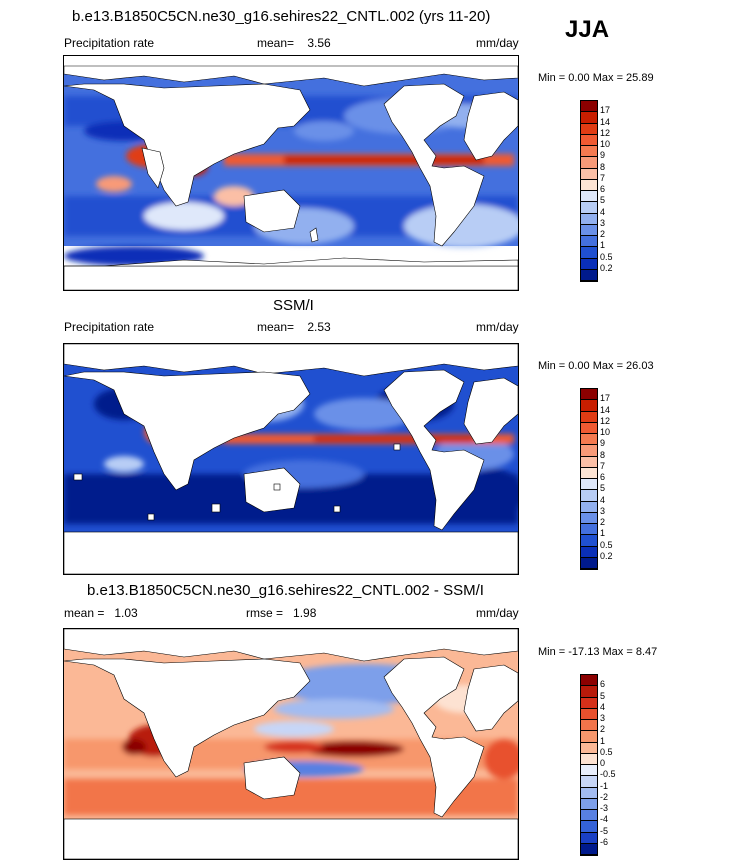 The width and height of the screenshot is (732, 865). What do you see at coordinates (604, 830) in the screenshot?
I see `colorbar-tick-label: -5` at bounding box center [604, 830].